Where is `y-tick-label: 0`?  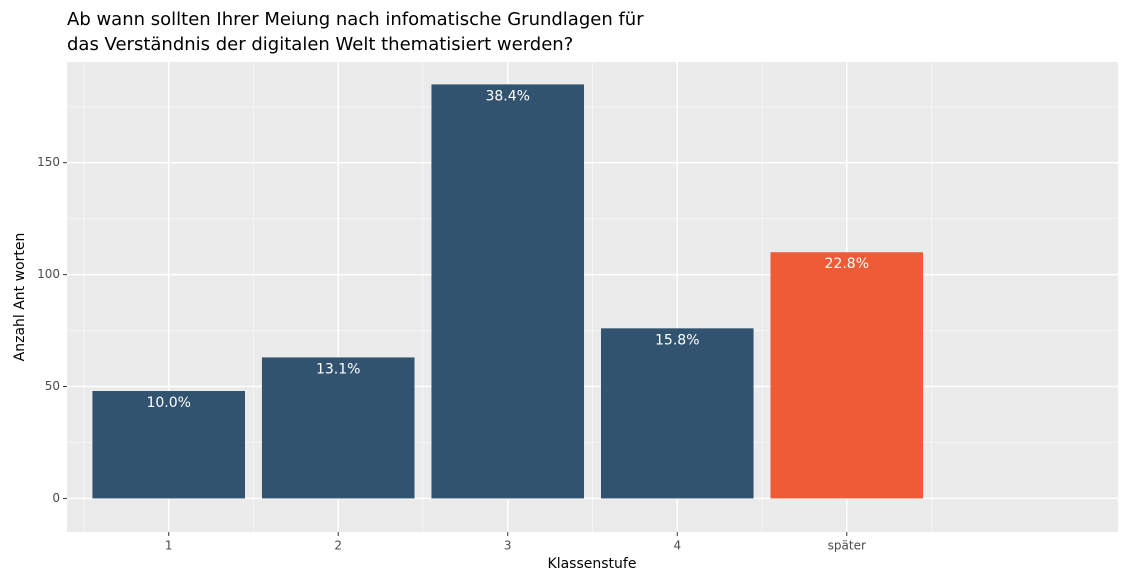
y-tick-label: 0 is located at coordinates (56, 498).